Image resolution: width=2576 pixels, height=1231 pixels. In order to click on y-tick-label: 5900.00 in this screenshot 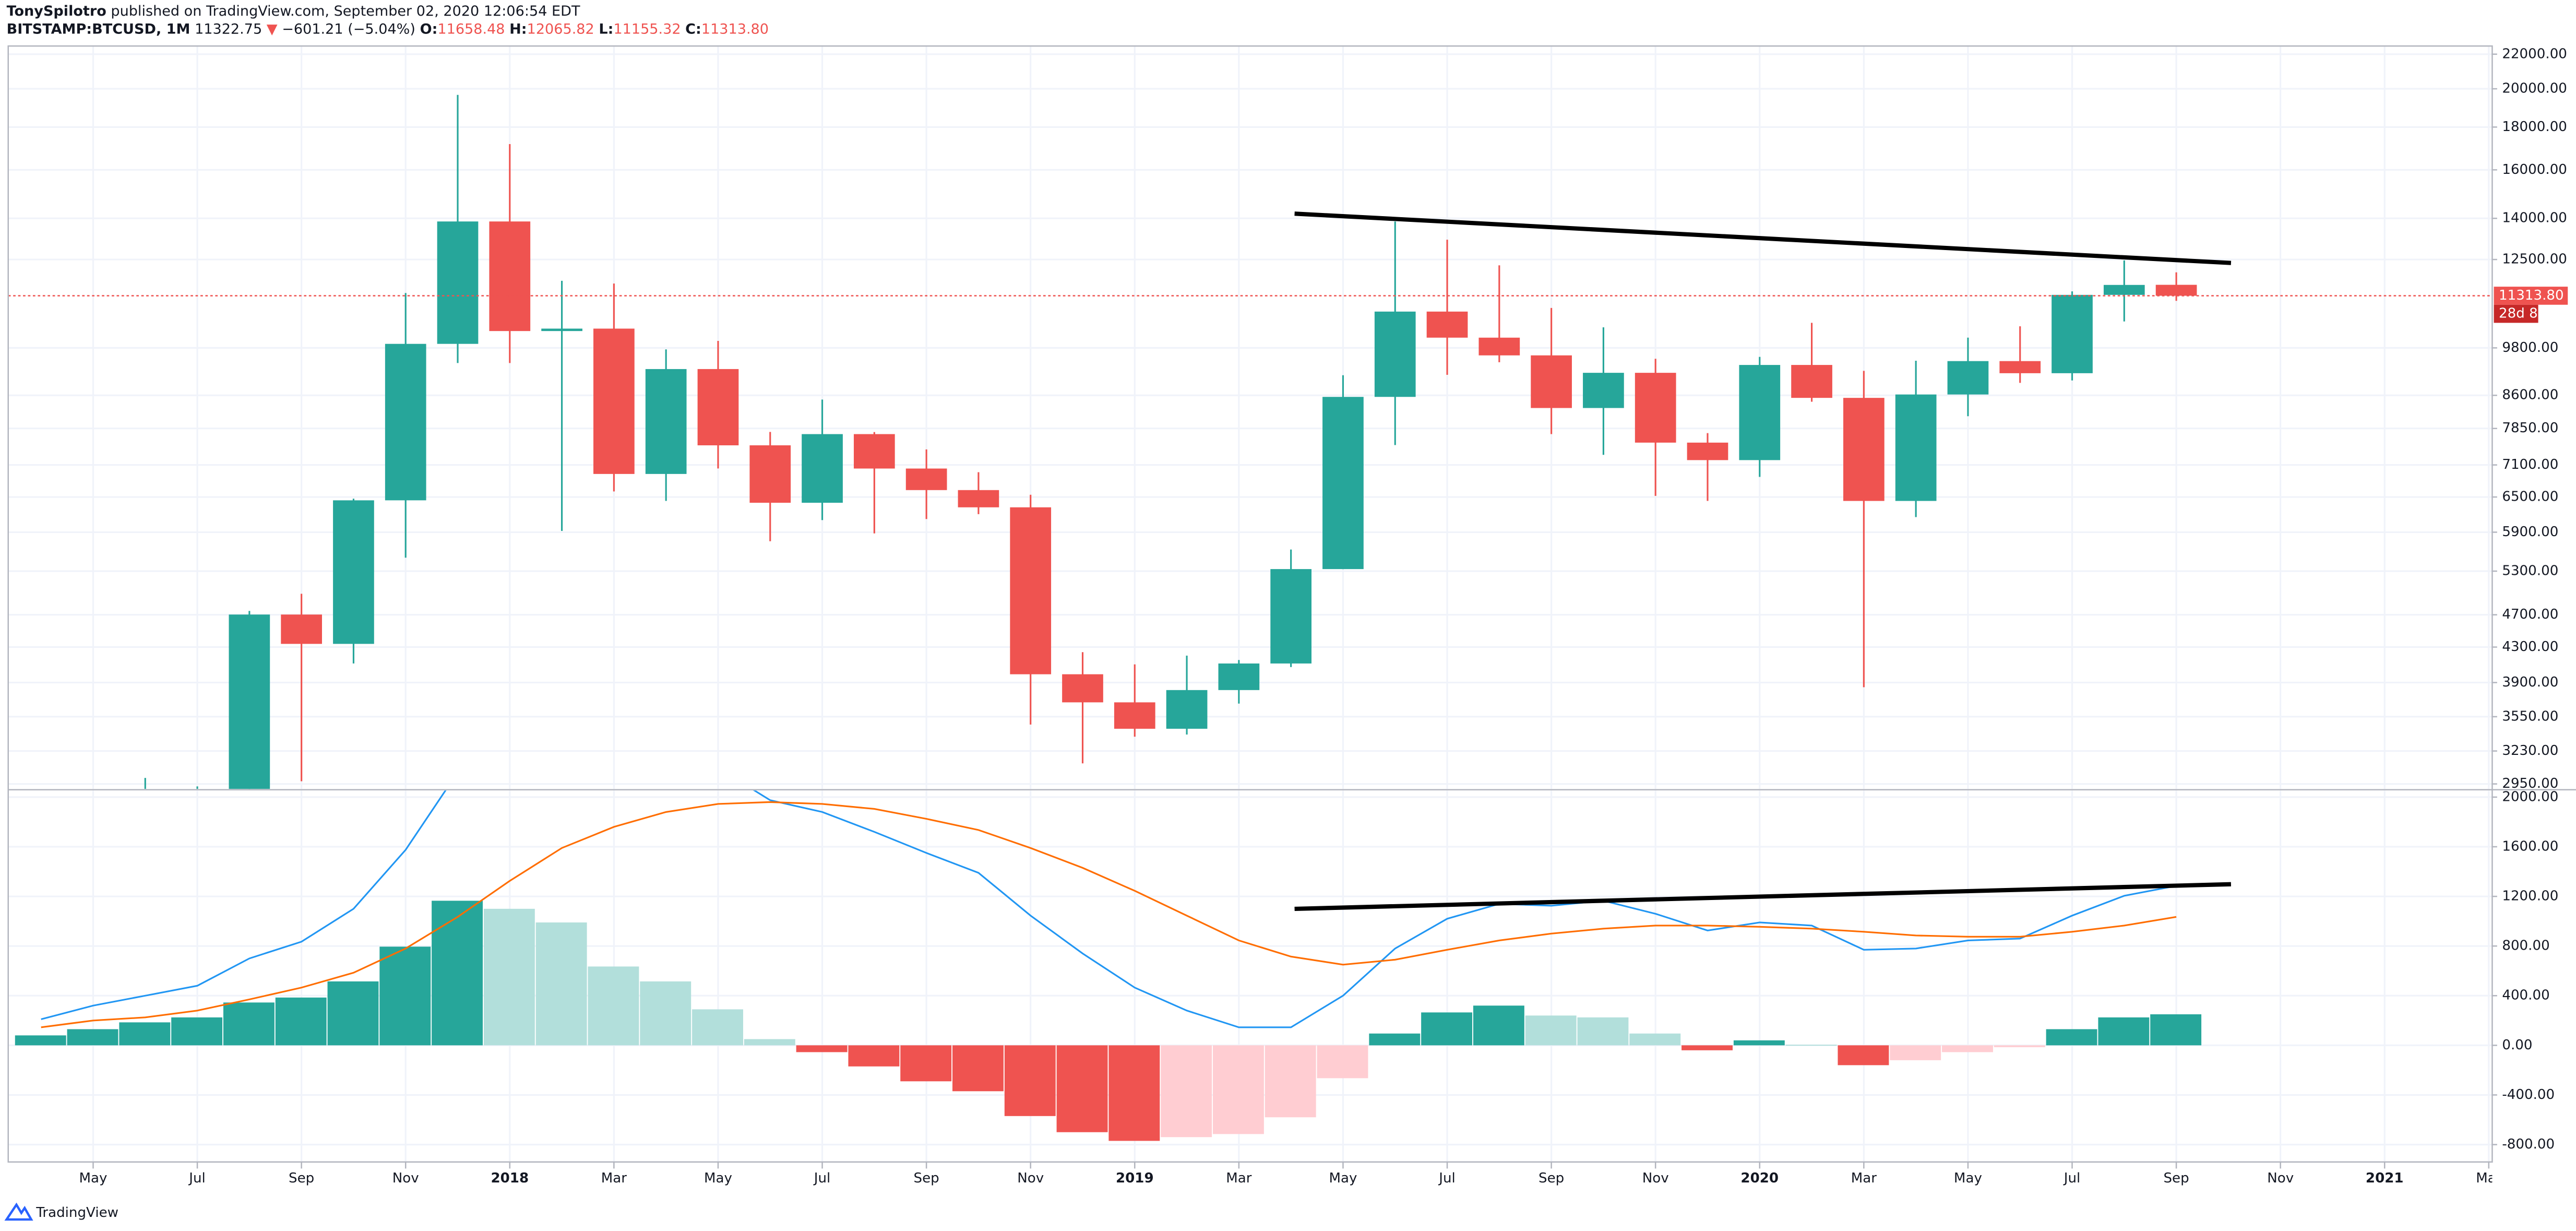, I will do `click(2530, 532)`.